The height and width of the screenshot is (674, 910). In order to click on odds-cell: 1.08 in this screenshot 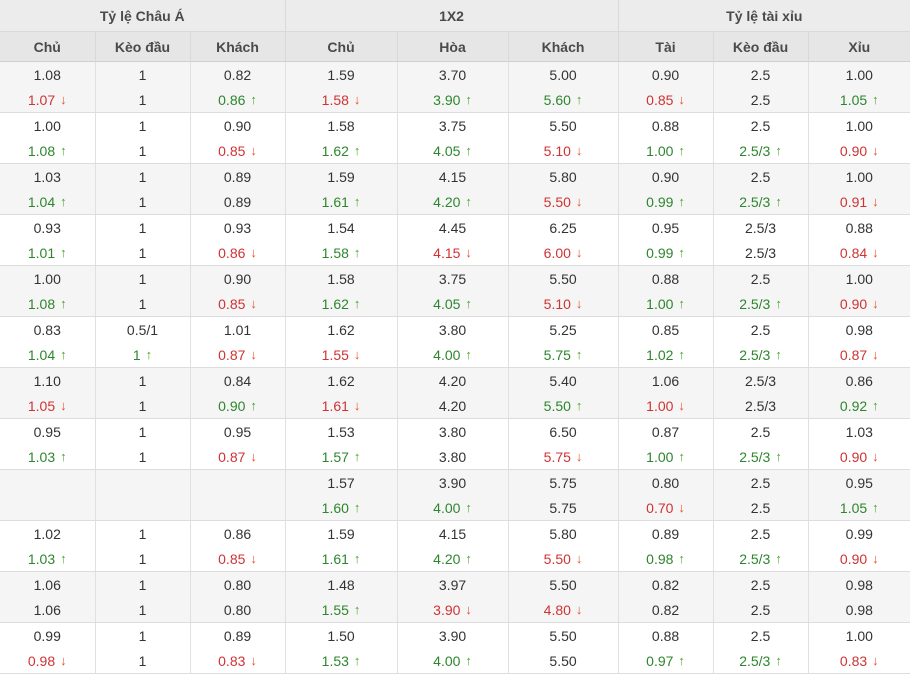, I will do `click(48, 74)`.